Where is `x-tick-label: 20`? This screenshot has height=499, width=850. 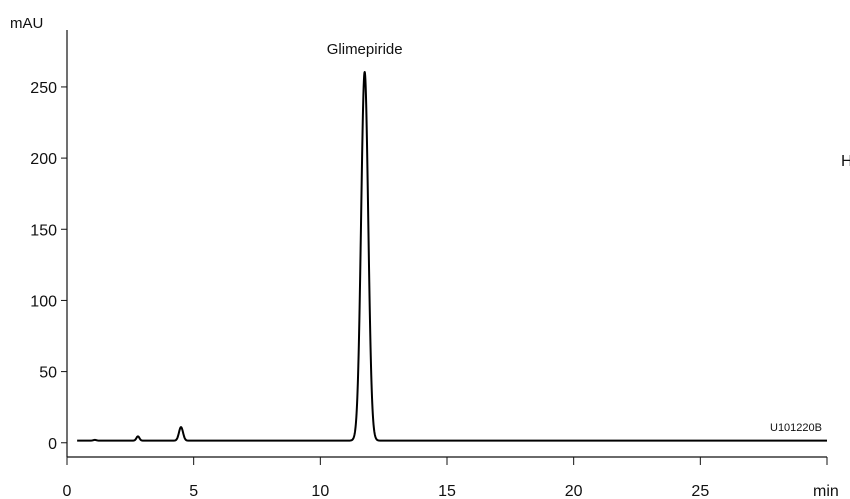 x-tick-label: 20 is located at coordinates (574, 491).